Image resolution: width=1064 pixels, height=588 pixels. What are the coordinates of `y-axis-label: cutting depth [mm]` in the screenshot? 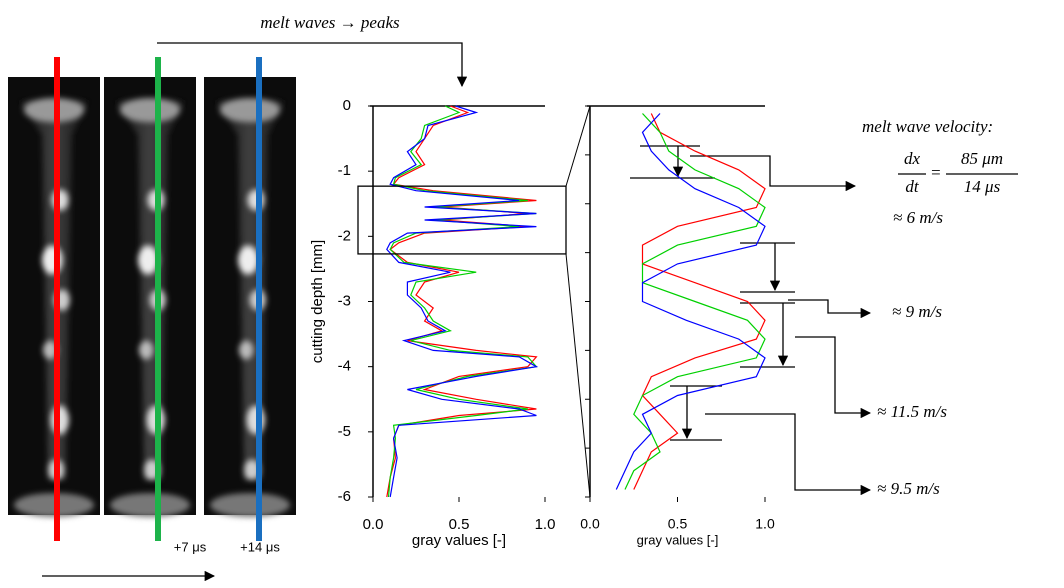 It's located at (317, 301).